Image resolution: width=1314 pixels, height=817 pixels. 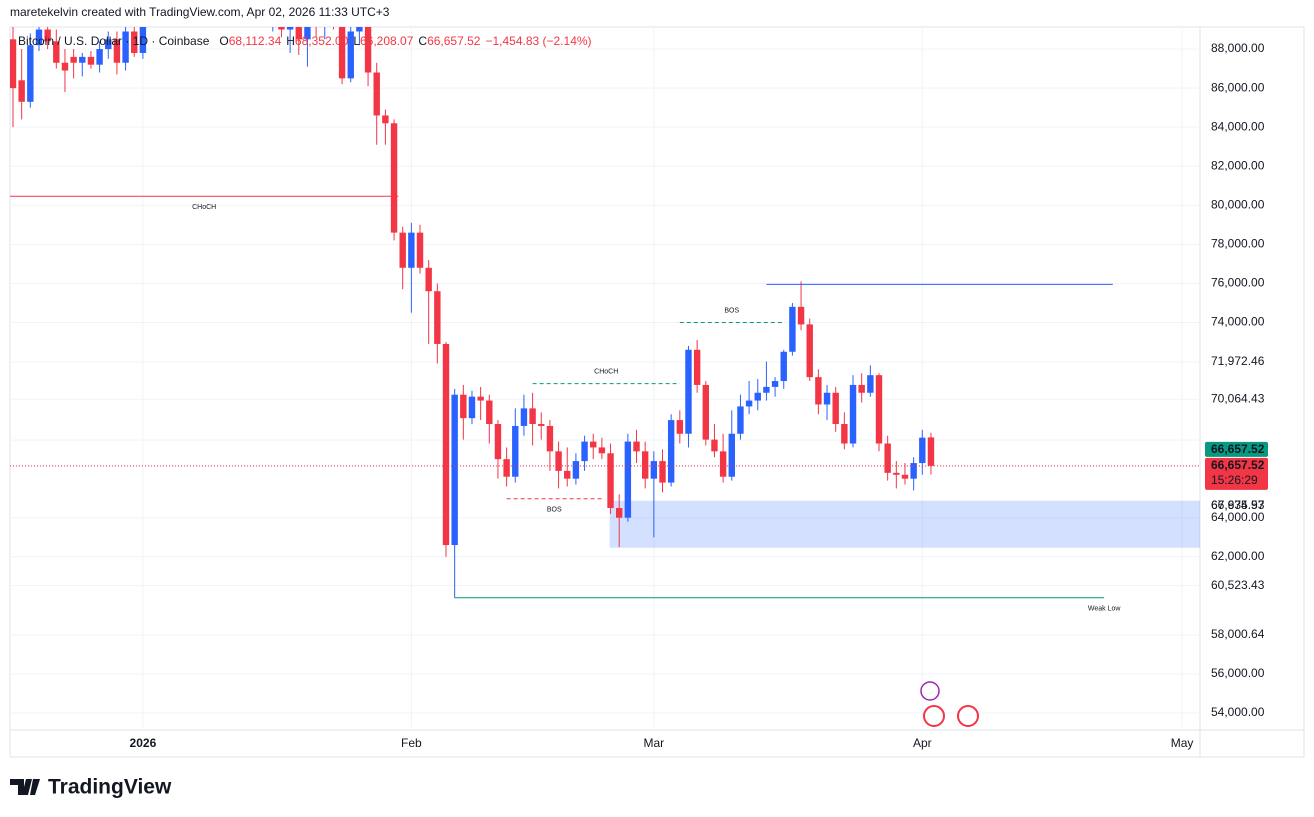 What do you see at coordinates (223, 41) in the screenshot?
I see `legend-key: O` at bounding box center [223, 41].